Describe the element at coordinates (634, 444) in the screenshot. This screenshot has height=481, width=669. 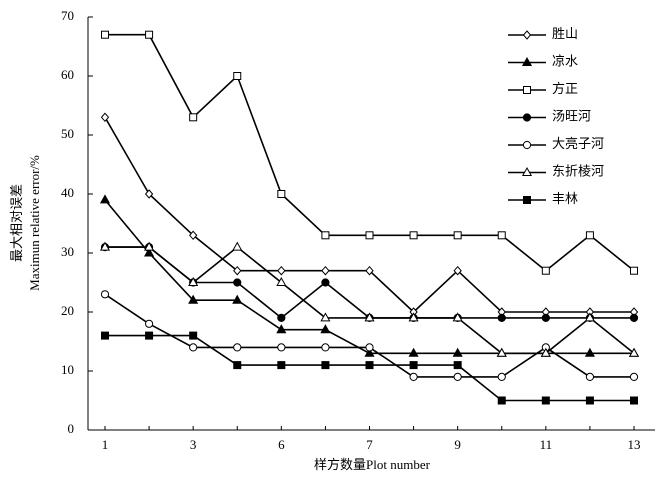
I see `x-tick-label: 13` at that location.